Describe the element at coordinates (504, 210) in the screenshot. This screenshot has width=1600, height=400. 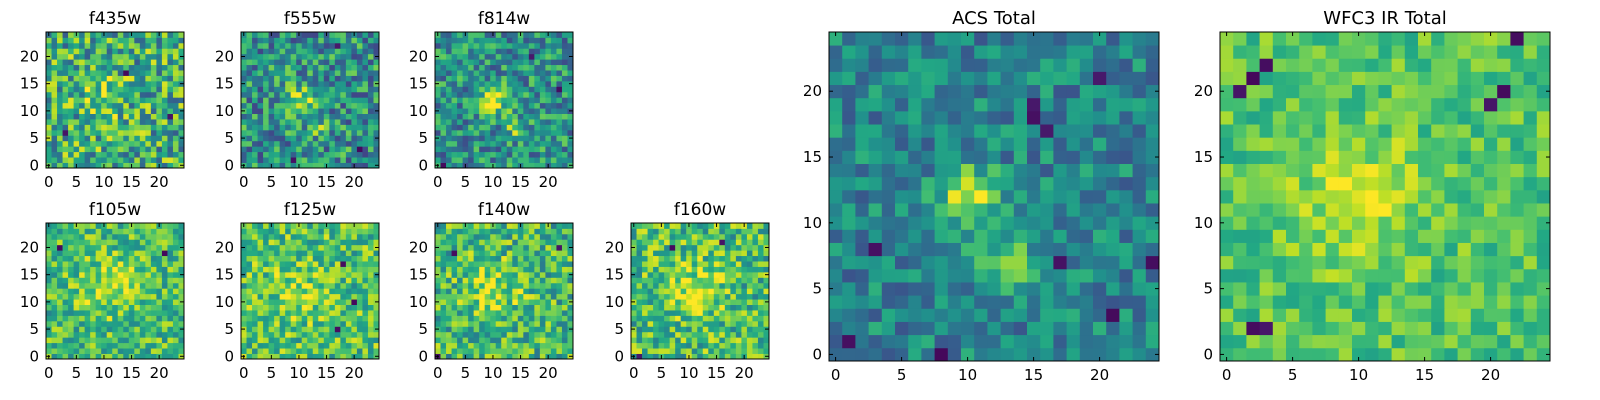
I see `panel-title: f140w` at that location.